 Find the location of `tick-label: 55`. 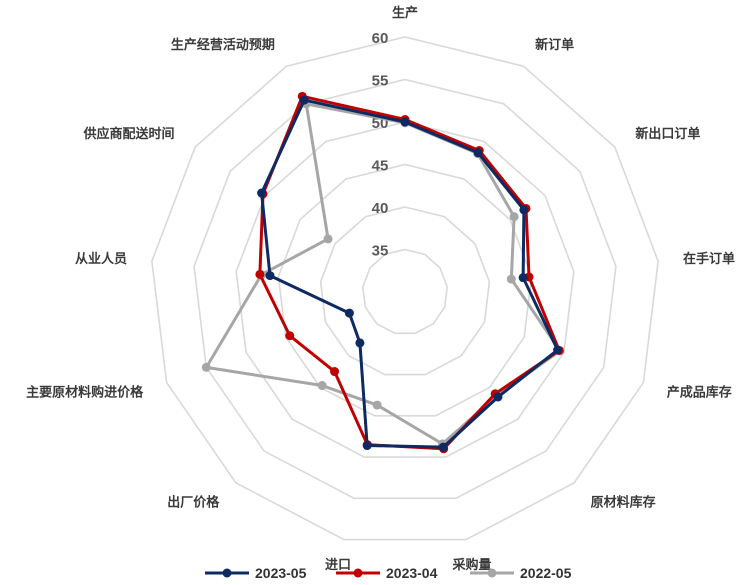

tick-label: 55 is located at coordinates (380, 81).